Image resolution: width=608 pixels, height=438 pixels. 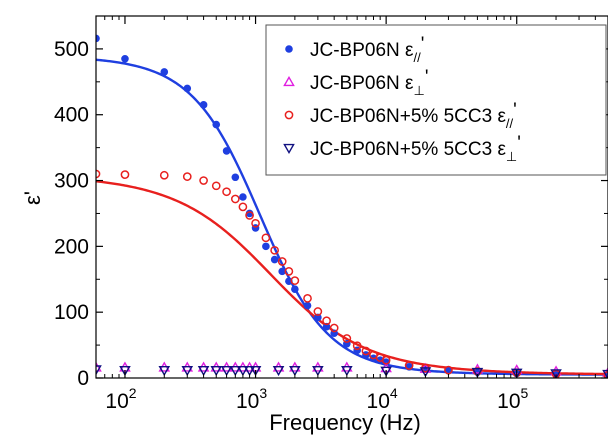 I want to click on legend-item-4: JC-BP06N+5% 5CC3 ε⊥', so click(x=402, y=148).